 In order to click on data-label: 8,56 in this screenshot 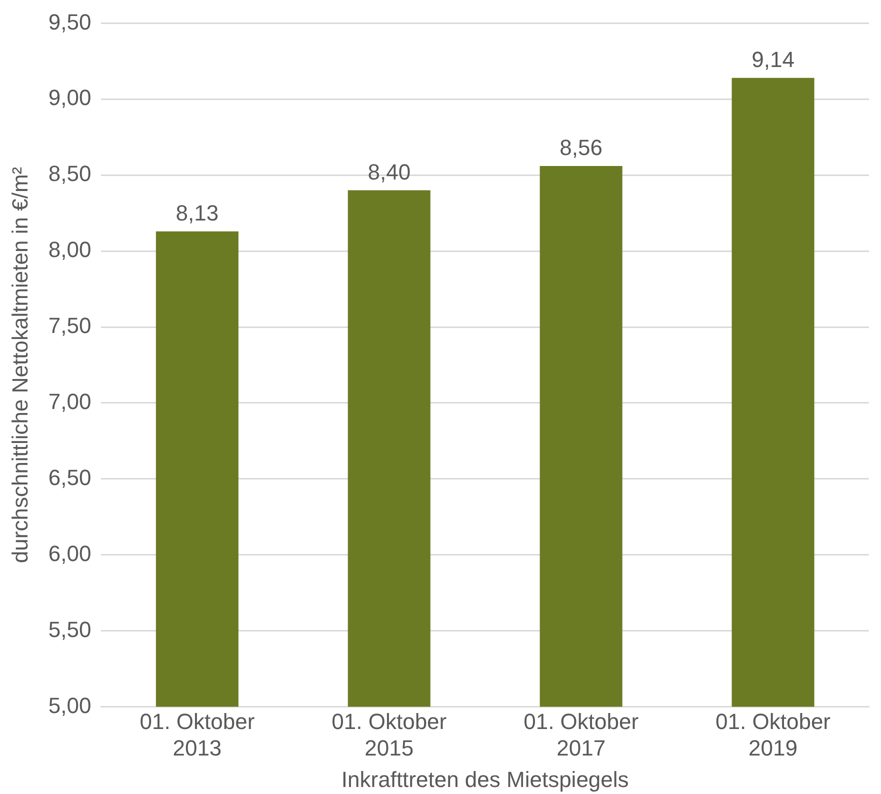, I will do `click(581, 147)`.